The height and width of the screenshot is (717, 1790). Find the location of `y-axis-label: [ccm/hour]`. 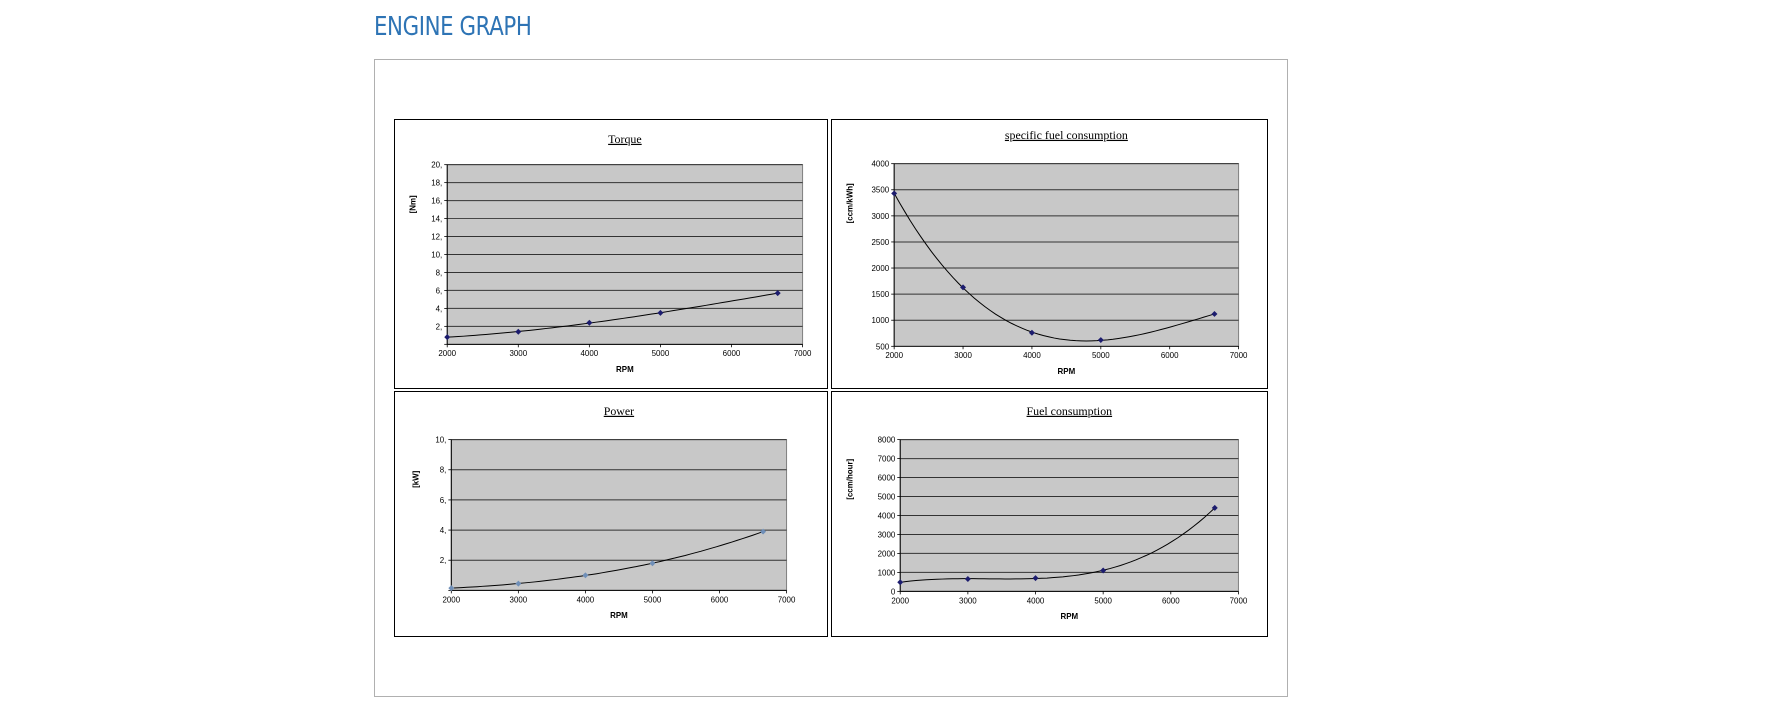

y-axis-label: [ccm/hour] is located at coordinates (850, 478).